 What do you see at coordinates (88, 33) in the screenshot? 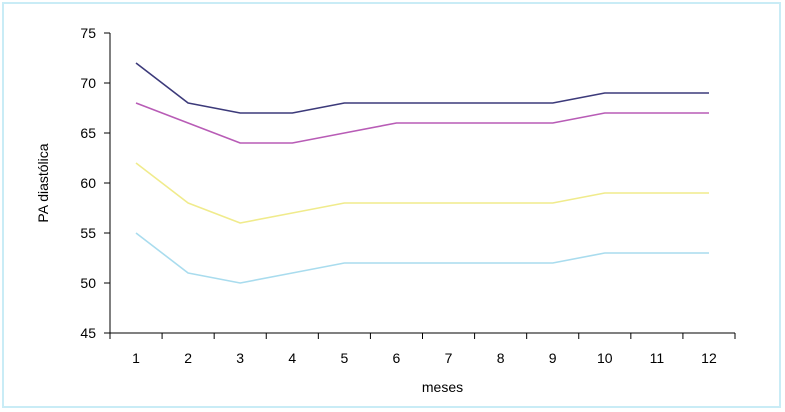
I see `y-tick-label: 75` at bounding box center [88, 33].